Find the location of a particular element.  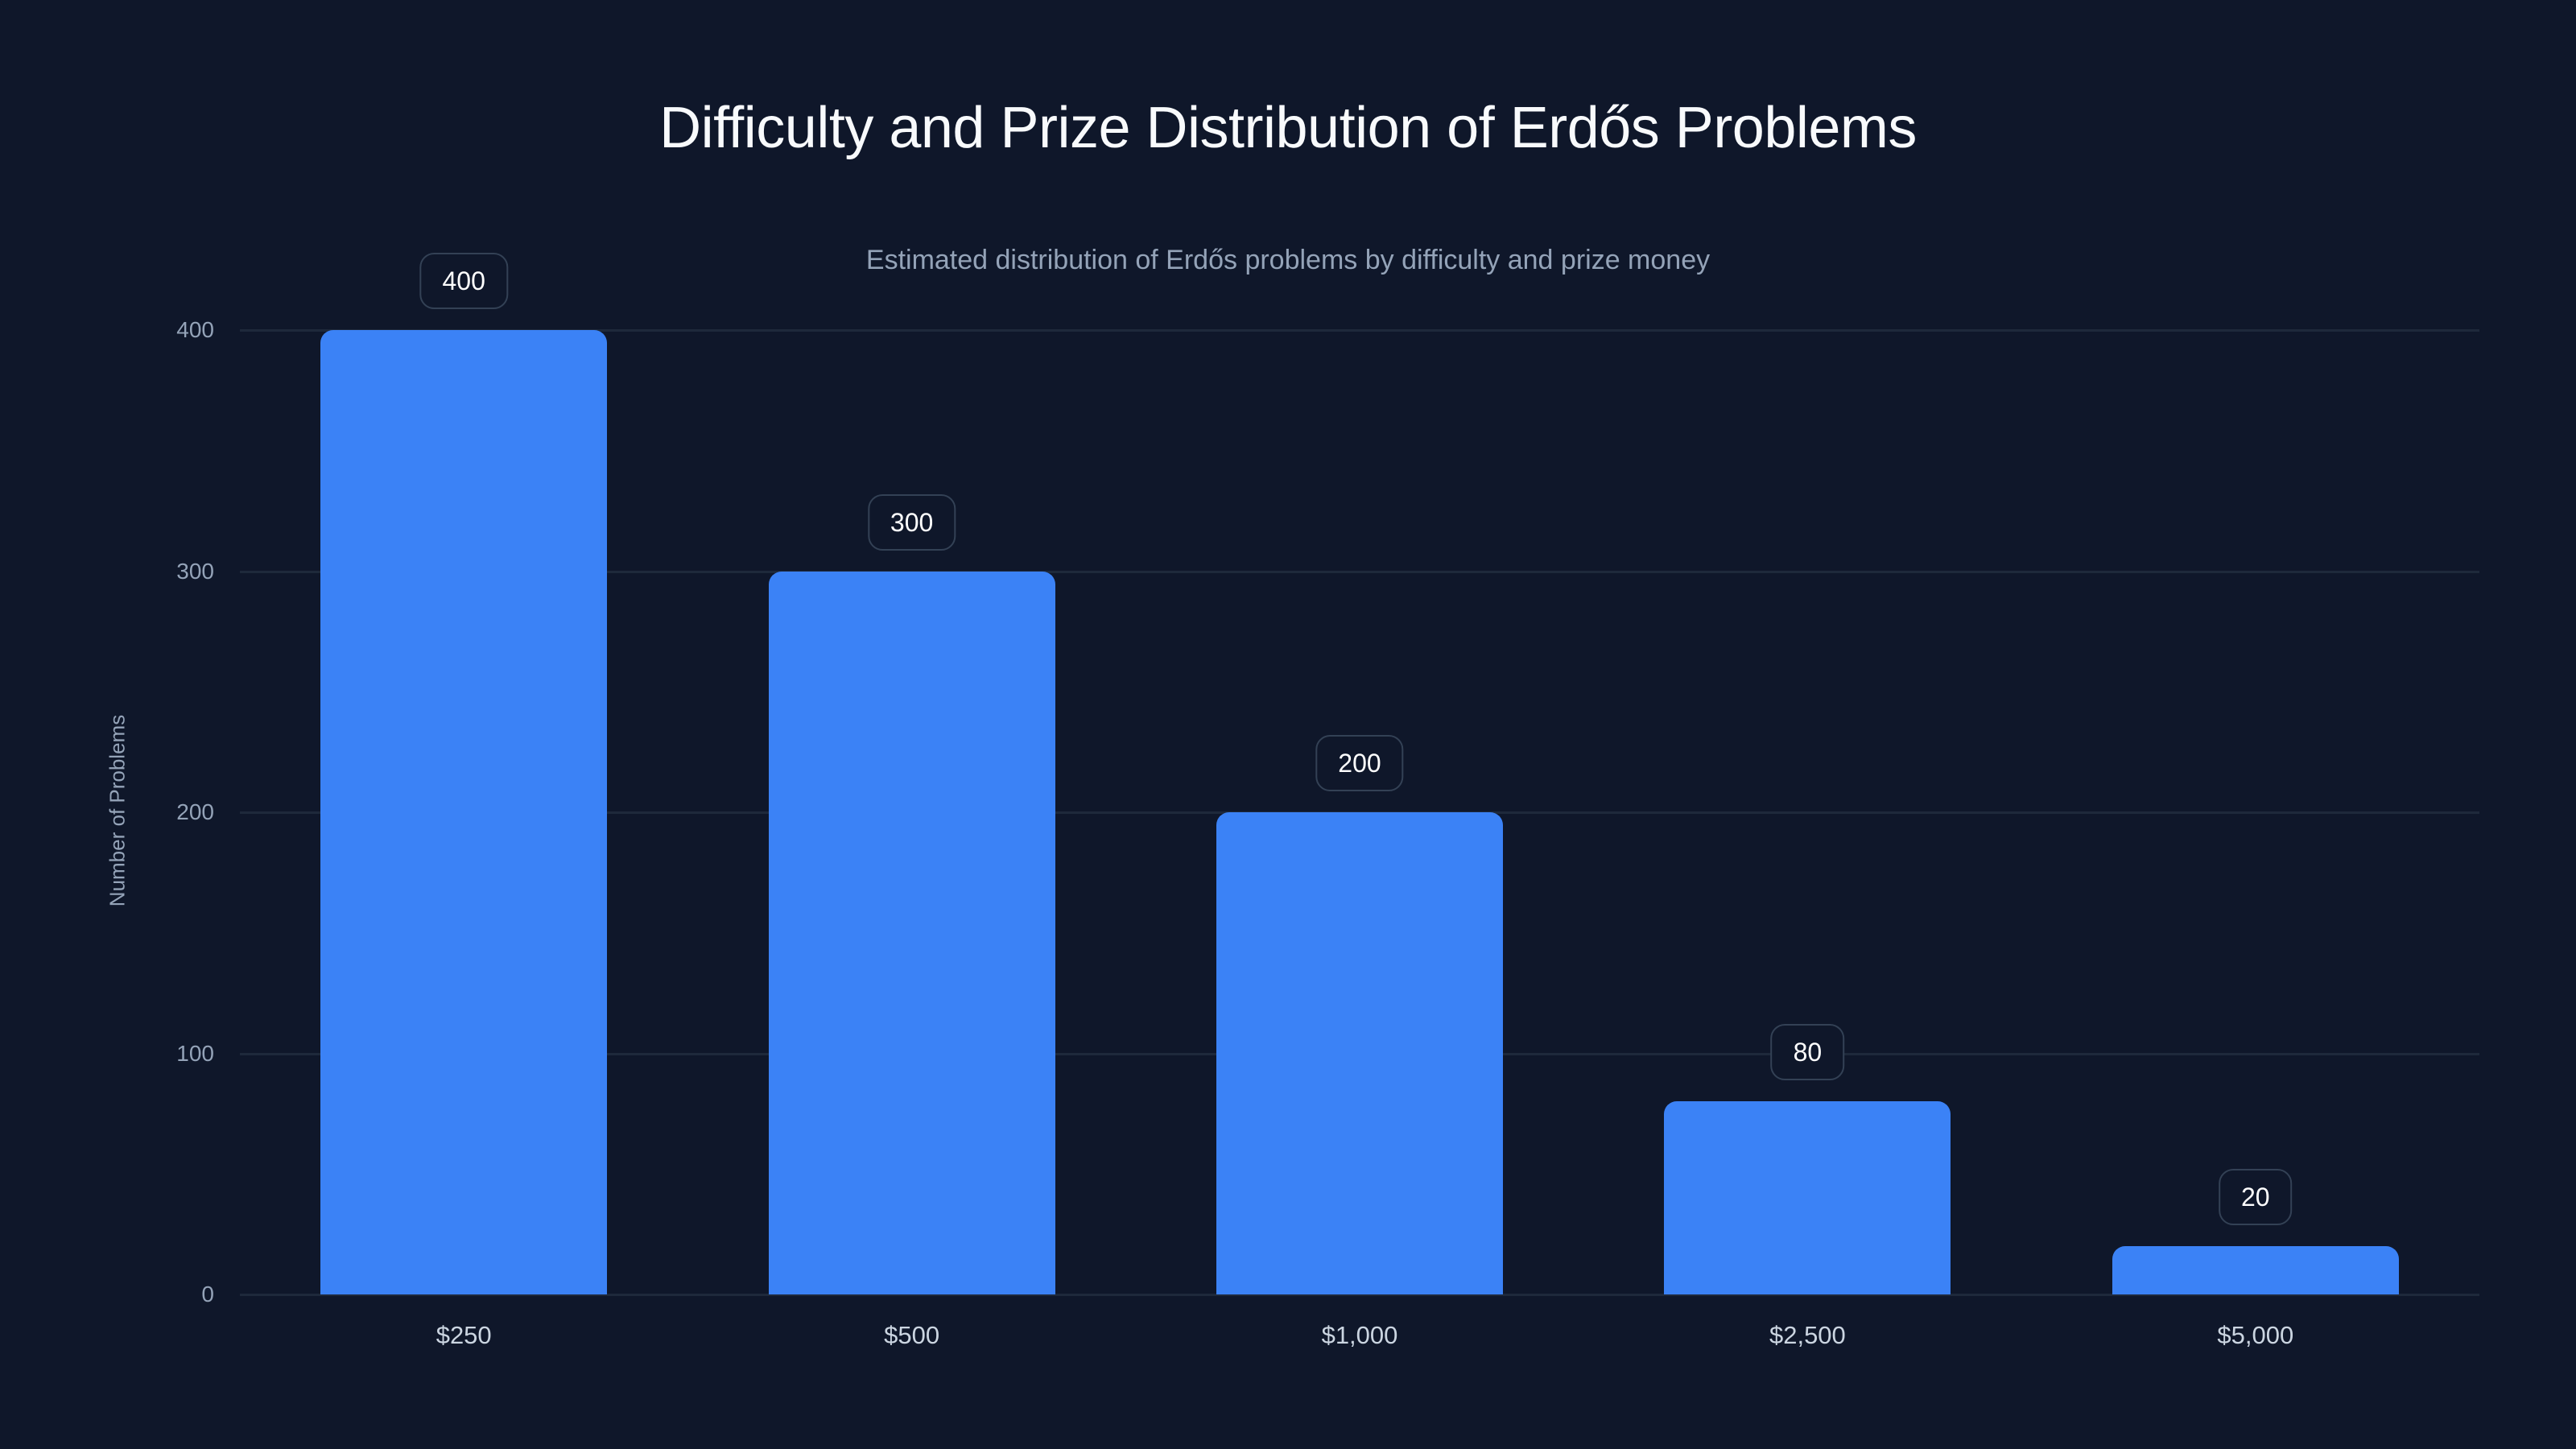

y-tick-label: 300 is located at coordinates (195, 571).